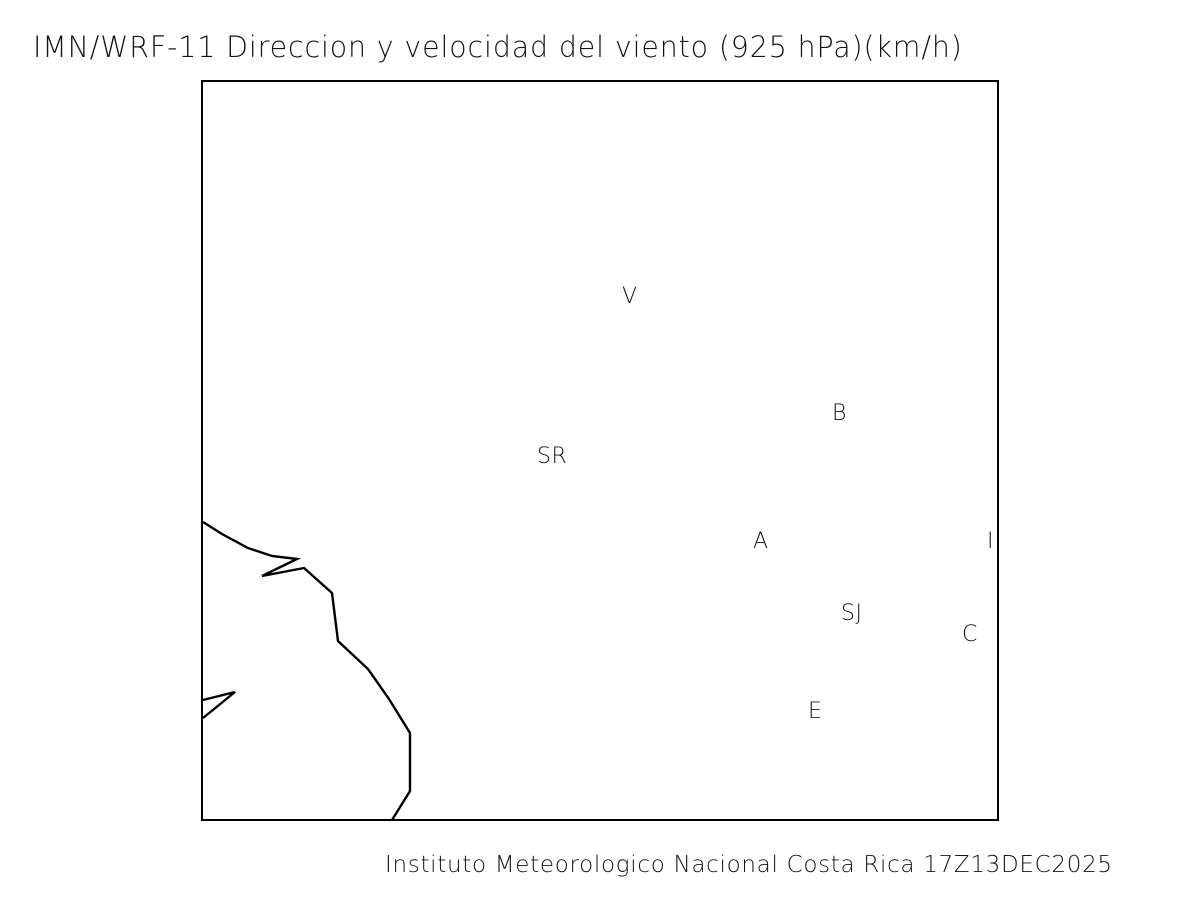 This screenshot has height=900, width=1200. What do you see at coordinates (990, 541) in the screenshot?
I see `station-label-i: I` at bounding box center [990, 541].